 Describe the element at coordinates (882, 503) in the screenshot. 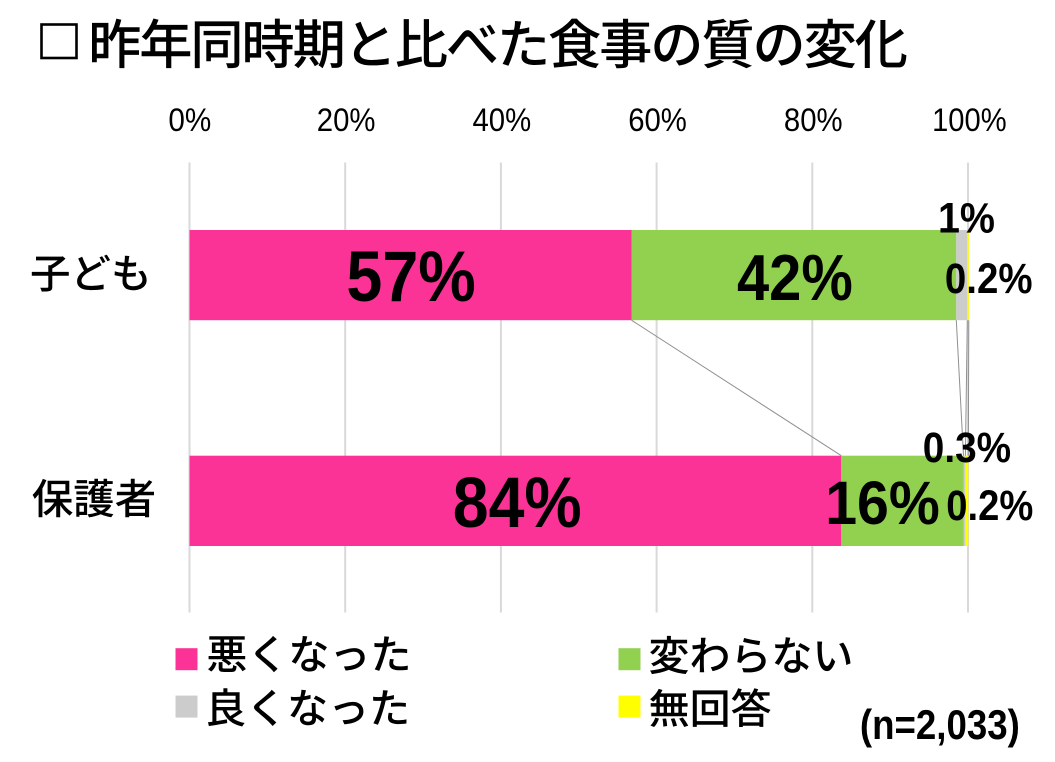

I see `svg-text: 16%` at that location.